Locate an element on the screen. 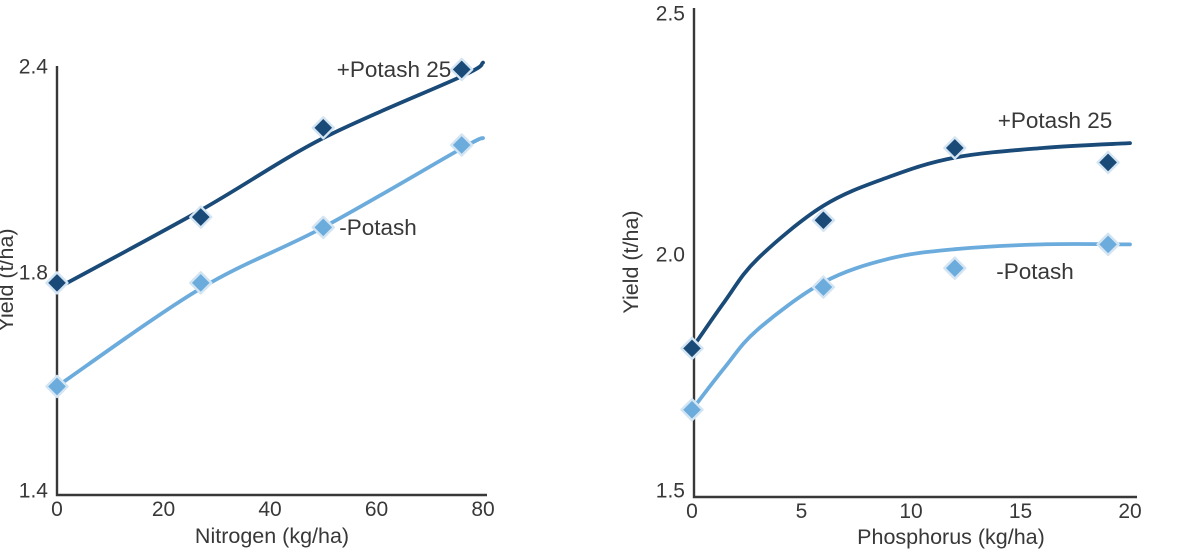  phosphorus-x-axis-title: Phosphorus (kg/ha) is located at coordinates (951, 537).